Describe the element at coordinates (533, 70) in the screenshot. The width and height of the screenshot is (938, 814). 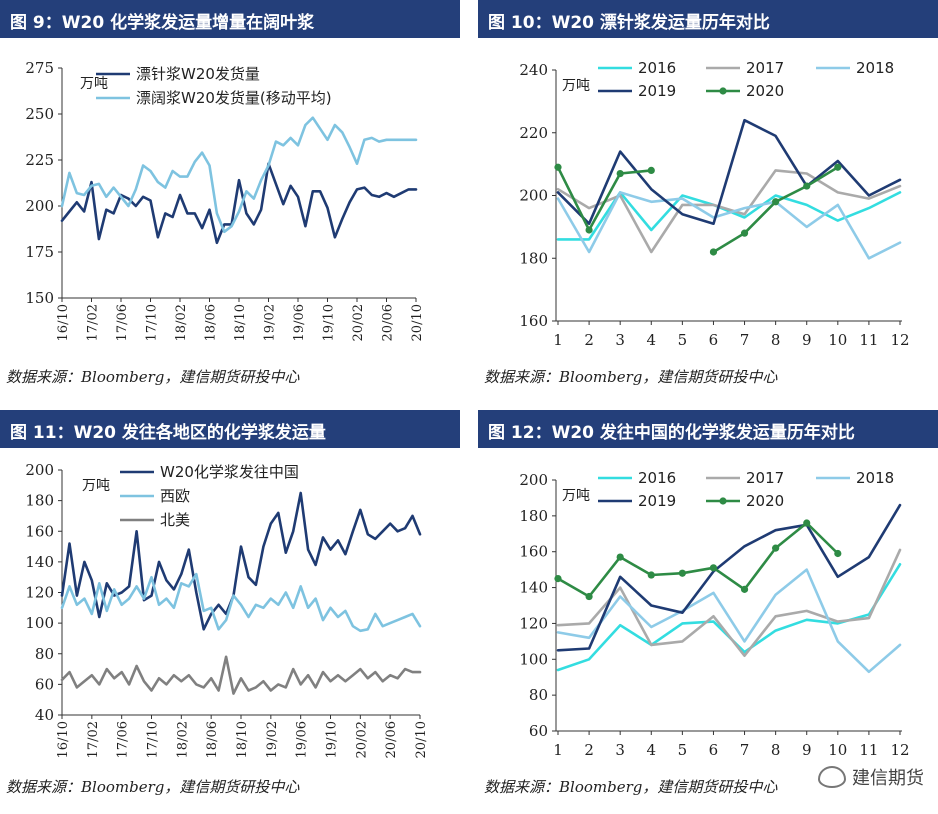
I see `y-tick-label: 240` at that location.